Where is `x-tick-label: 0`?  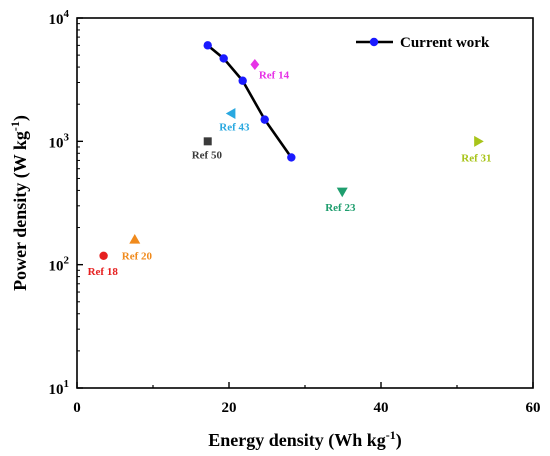
x-tick-label: 0 is located at coordinates (77, 408).